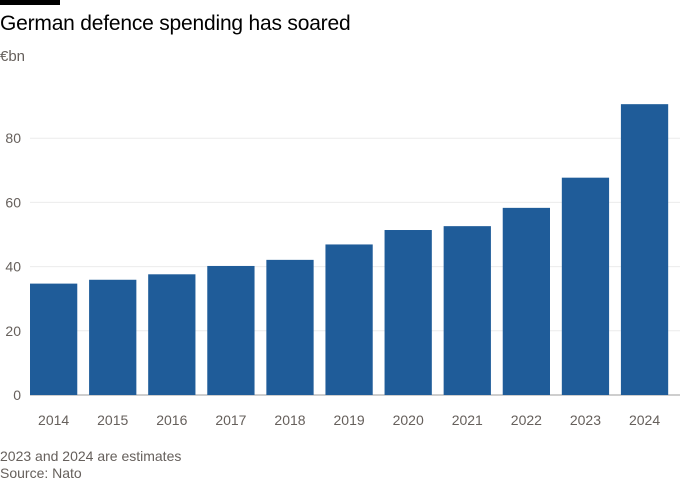 The width and height of the screenshot is (700, 500). Describe the element at coordinates (41, 473) in the screenshot. I see `source-note: Source: Nato` at that location.